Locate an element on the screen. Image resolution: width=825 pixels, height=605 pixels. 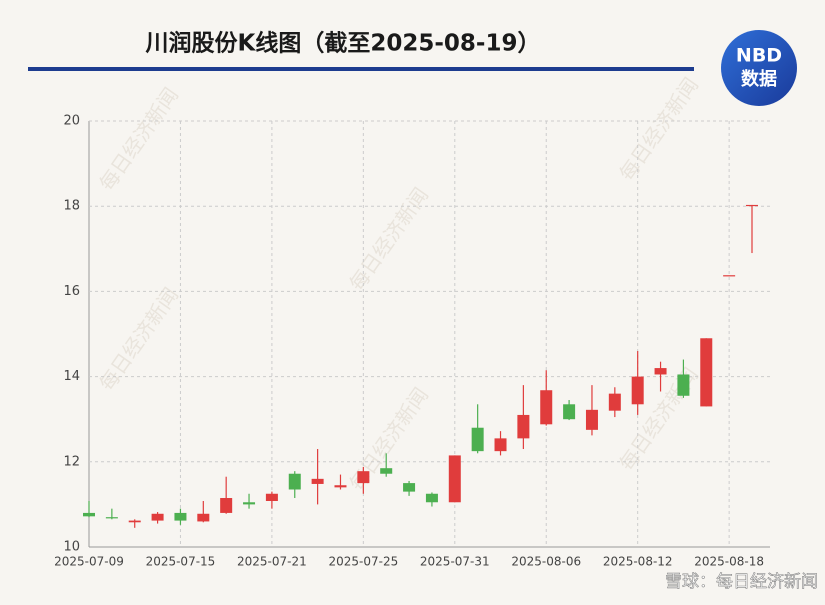
x-tick-label: 2025-08-18 is located at coordinates (729, 562).